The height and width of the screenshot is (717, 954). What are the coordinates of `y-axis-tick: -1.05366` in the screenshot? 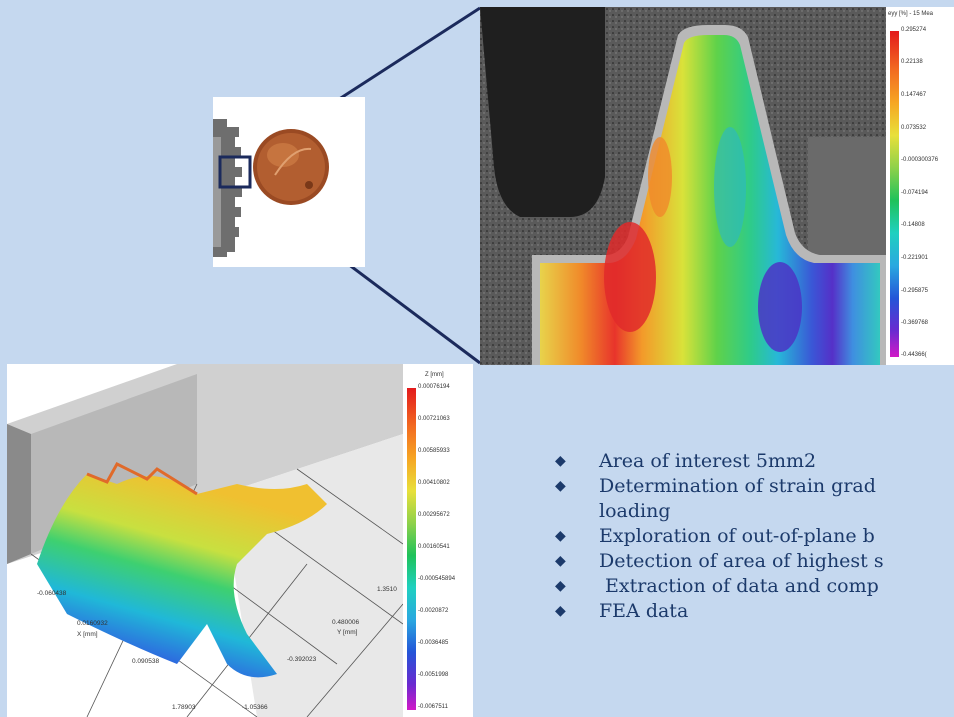 It's located at (255, 707).